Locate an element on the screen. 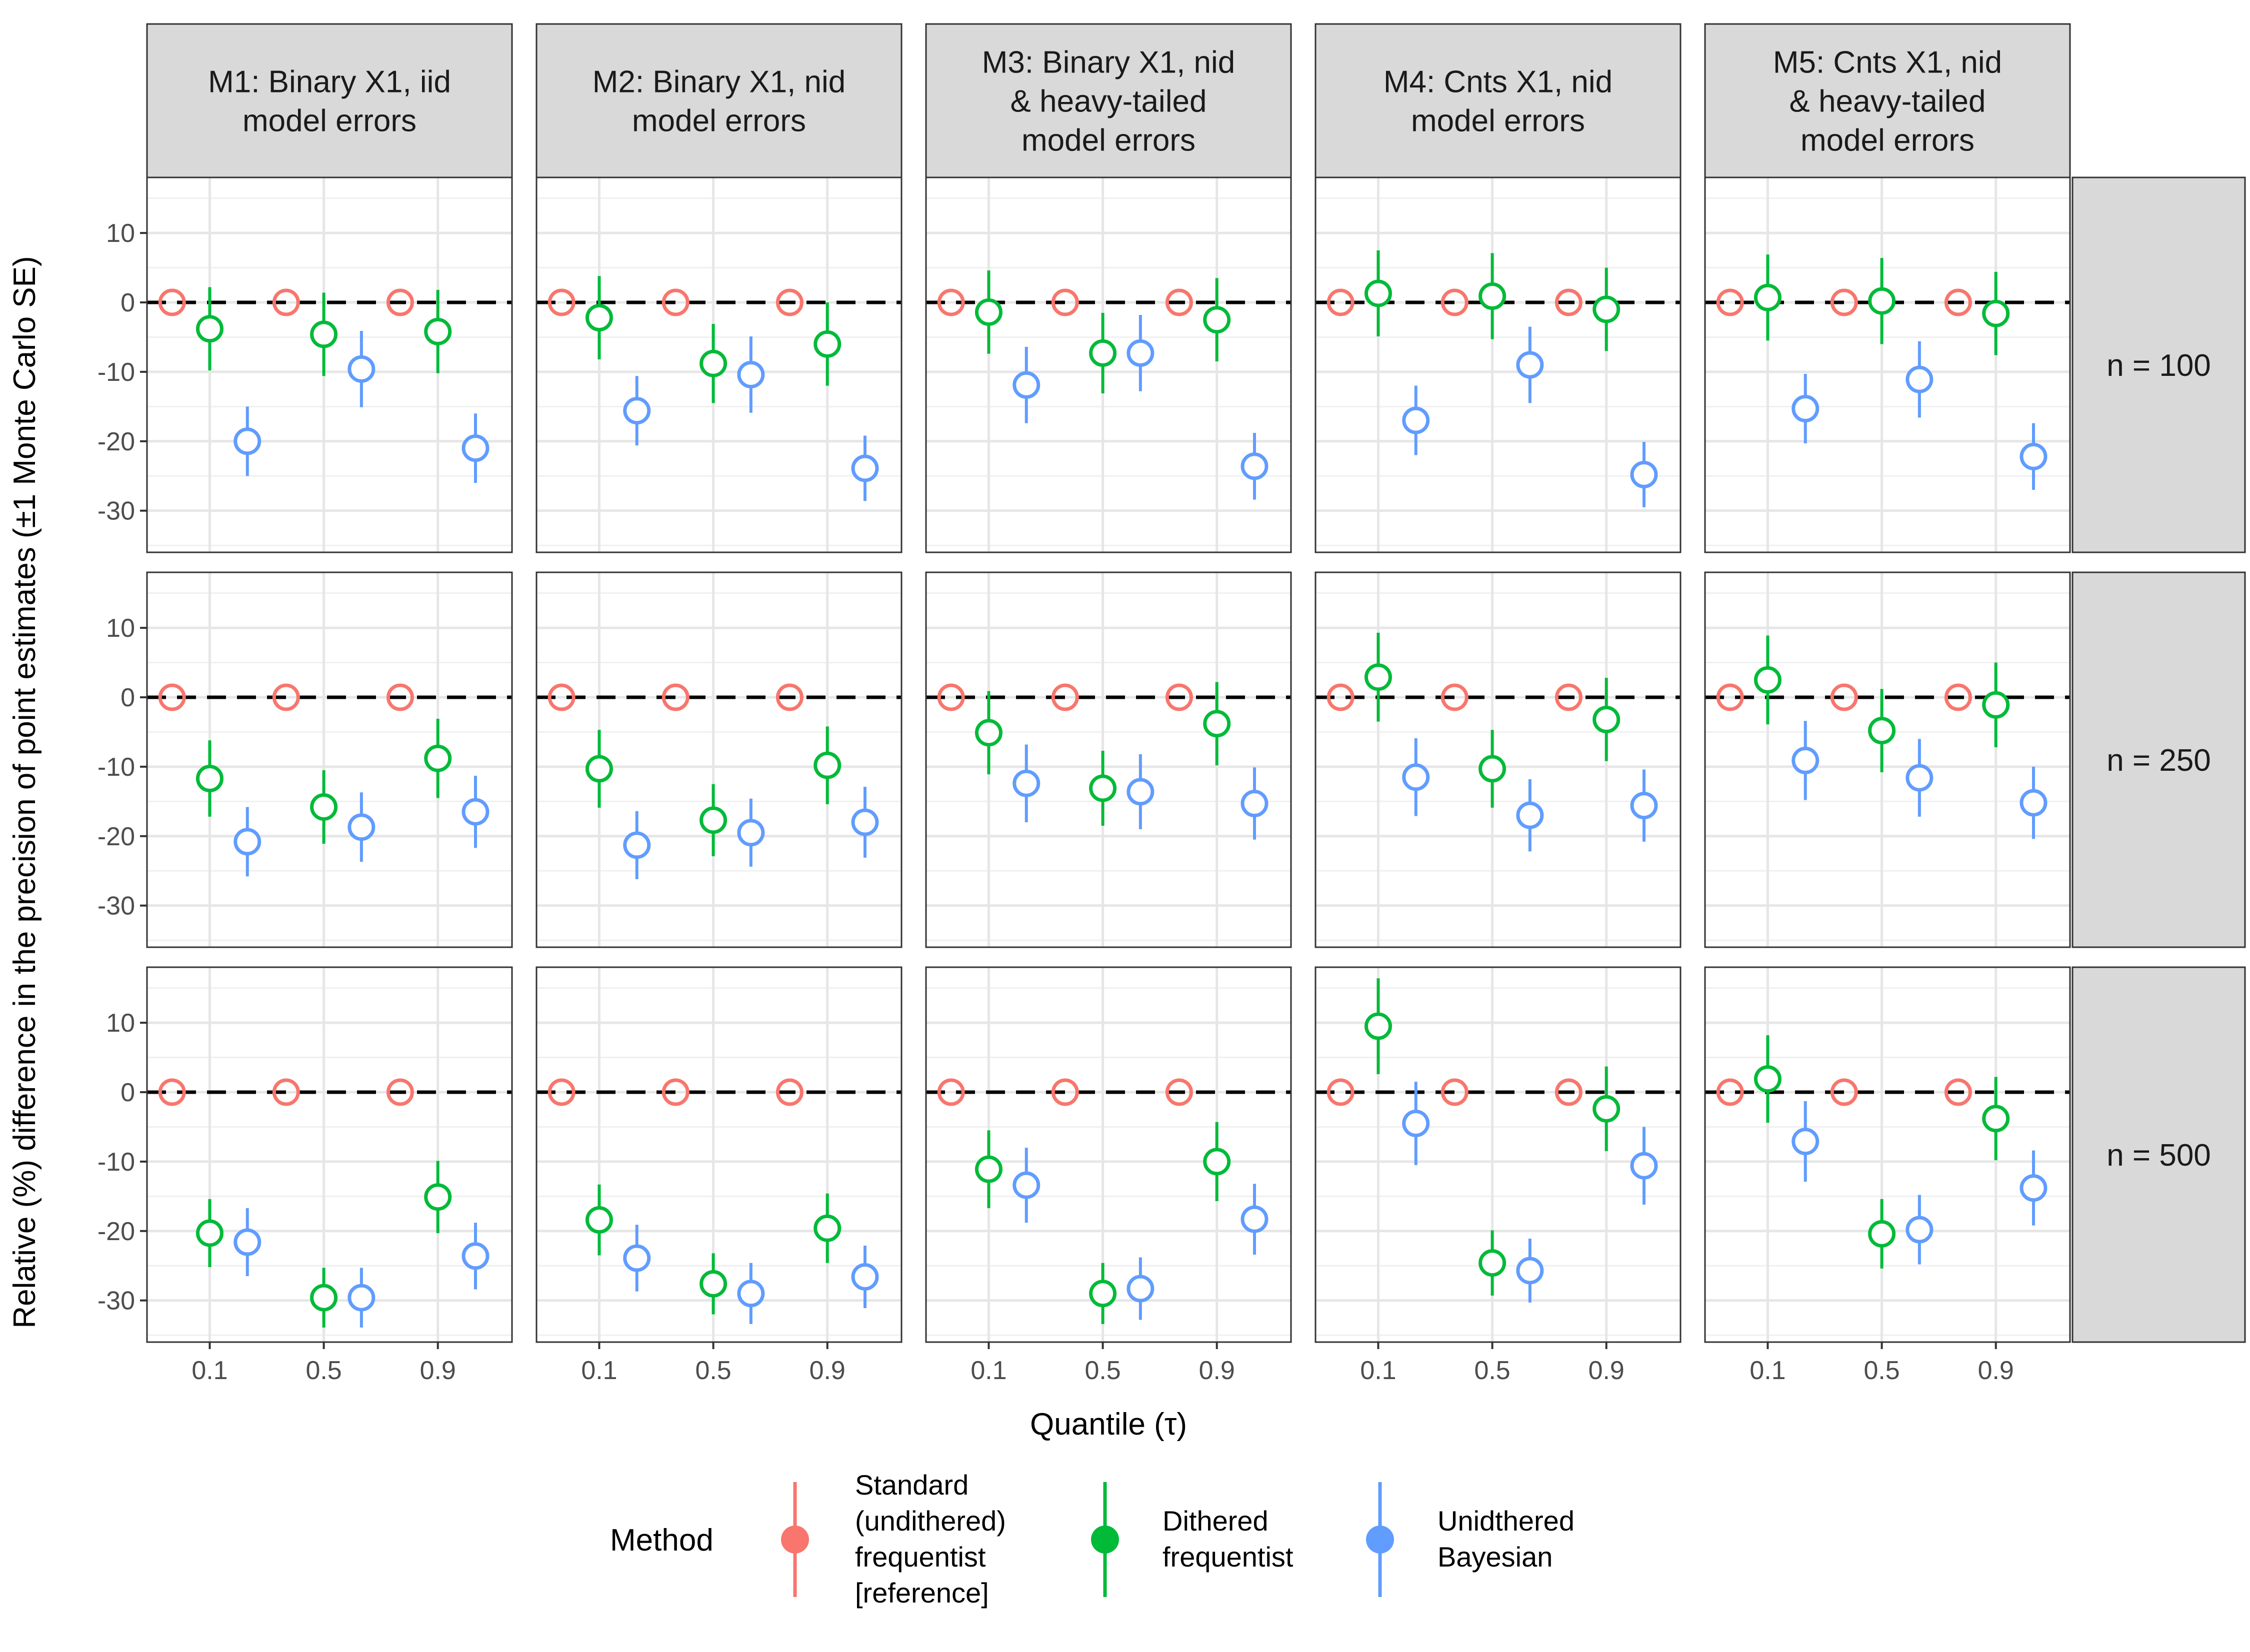 The width and height of the screenshot is (2250, 1652). panel-M4-n250 is located at coordinates (1498, 759).